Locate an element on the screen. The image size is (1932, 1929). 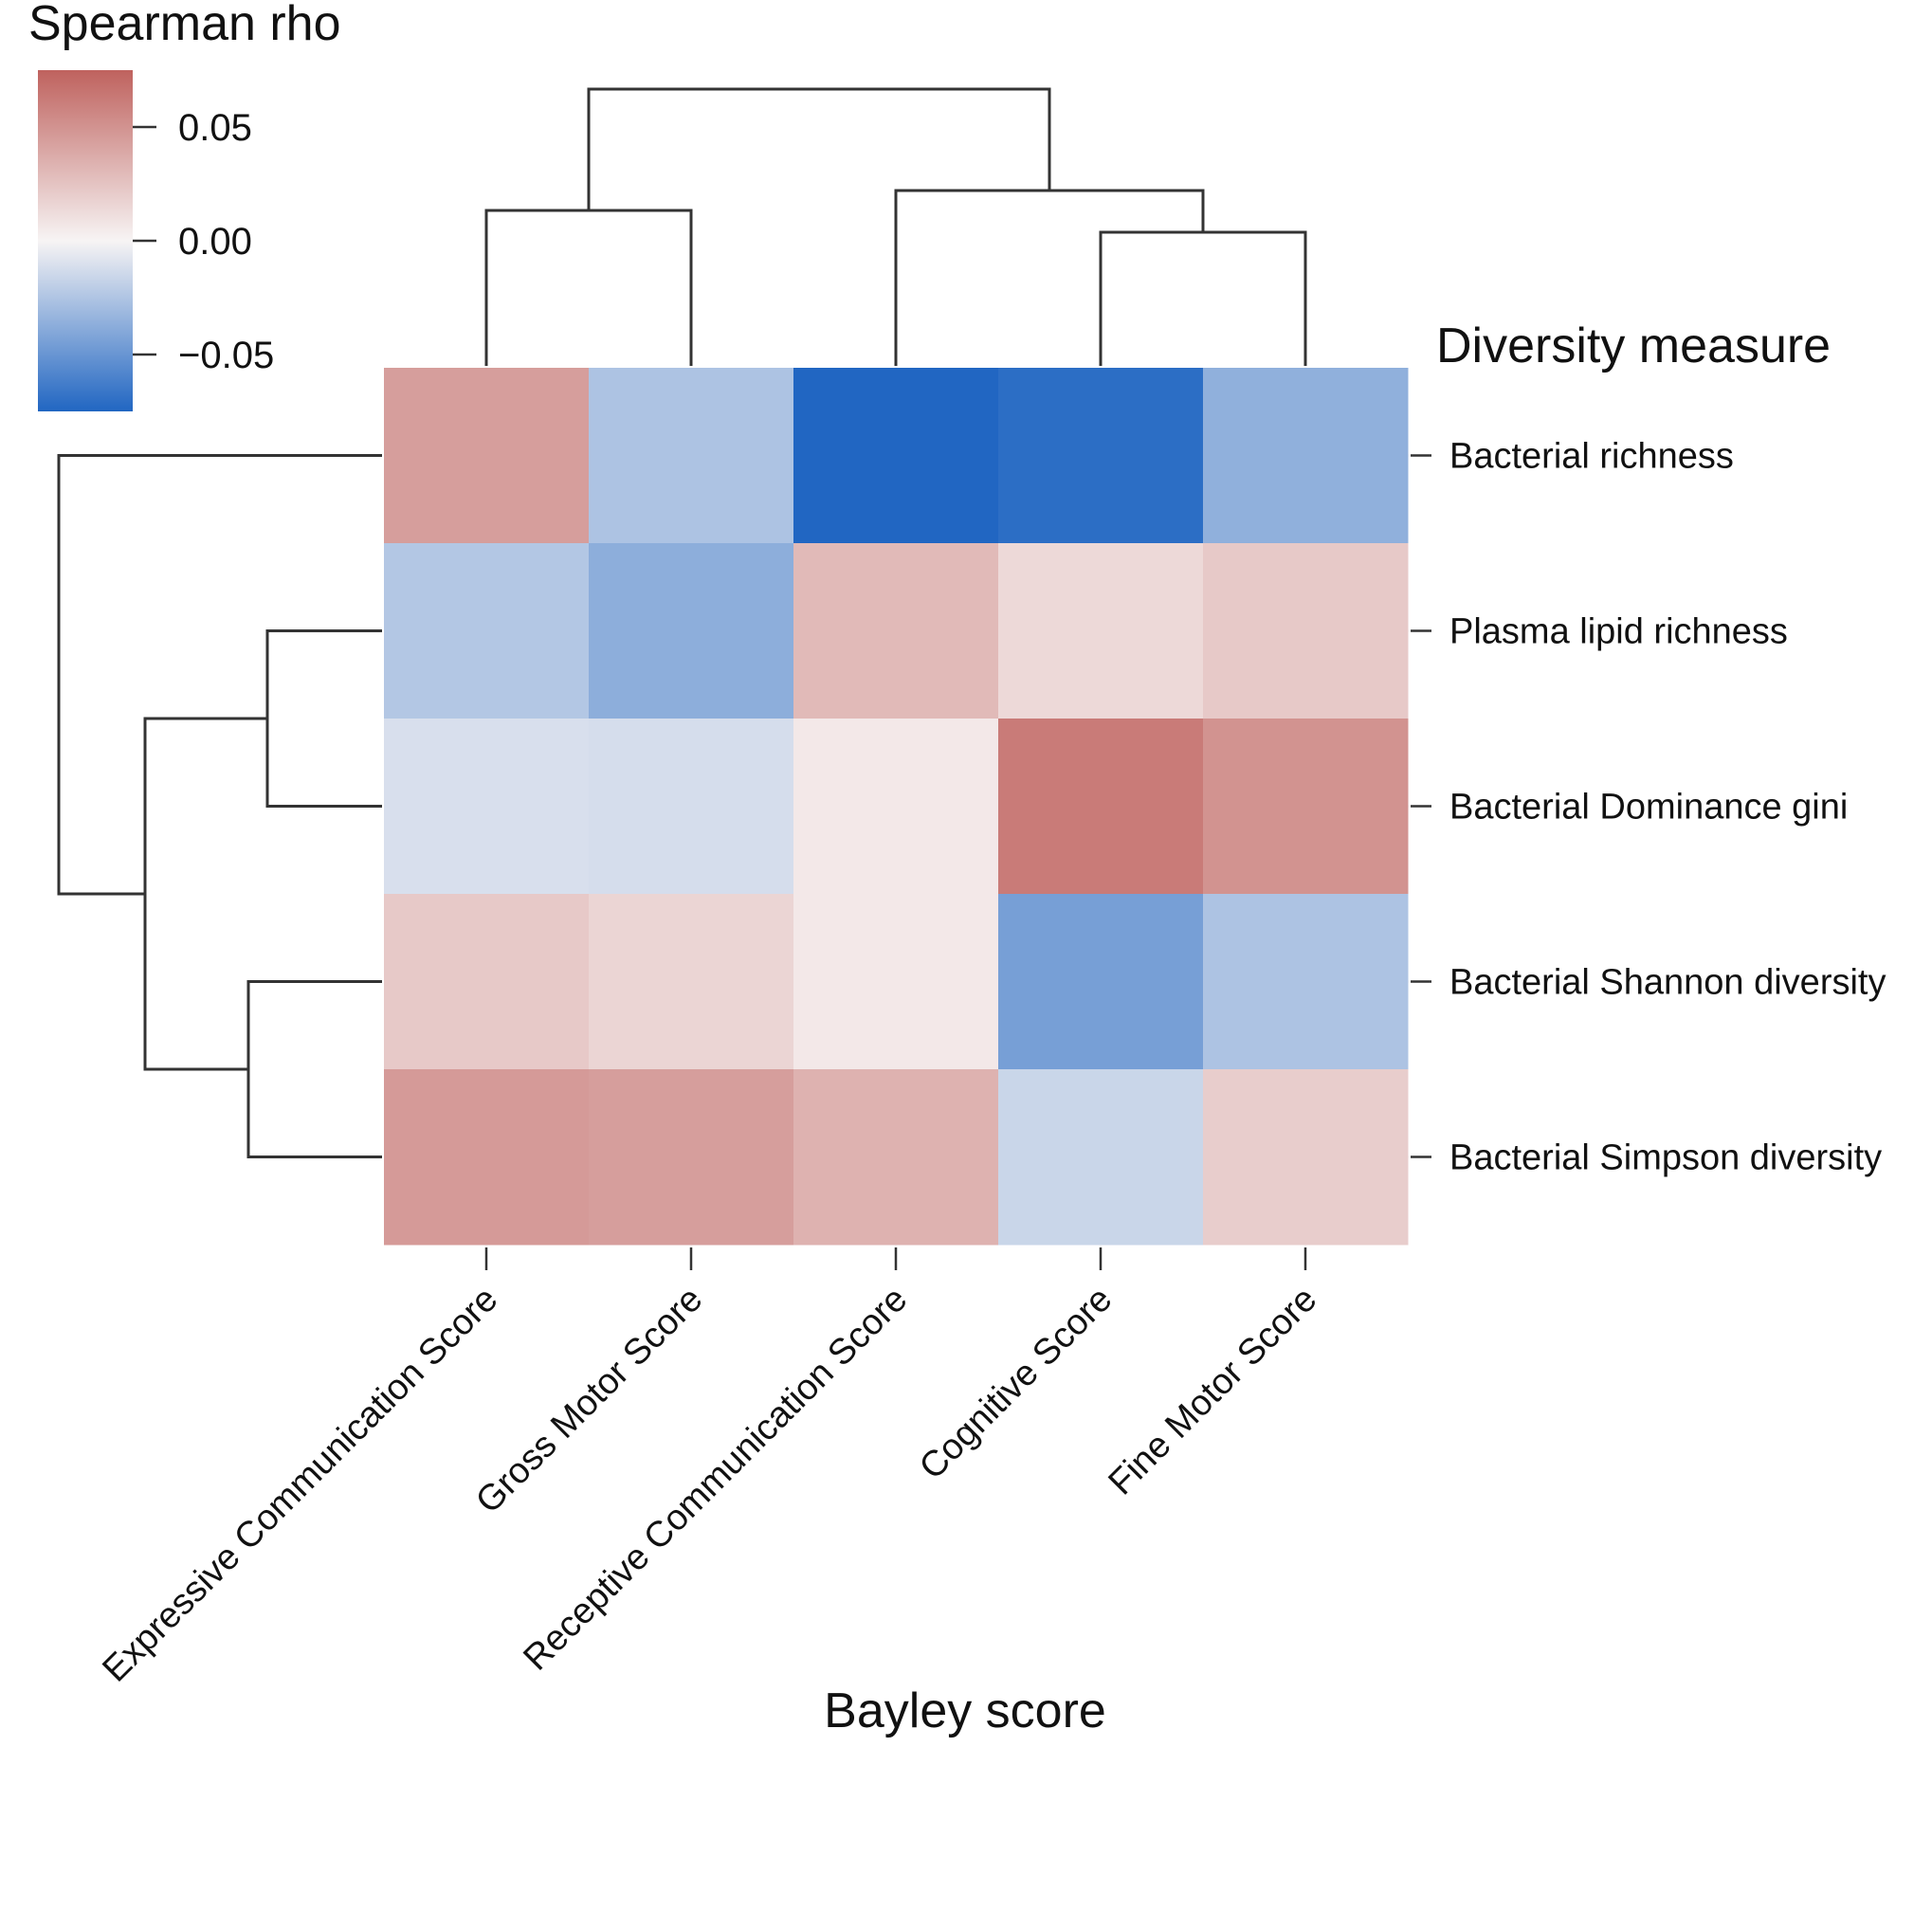
column-label: Receptive Communication Score is located at coordinates (716, 1479).